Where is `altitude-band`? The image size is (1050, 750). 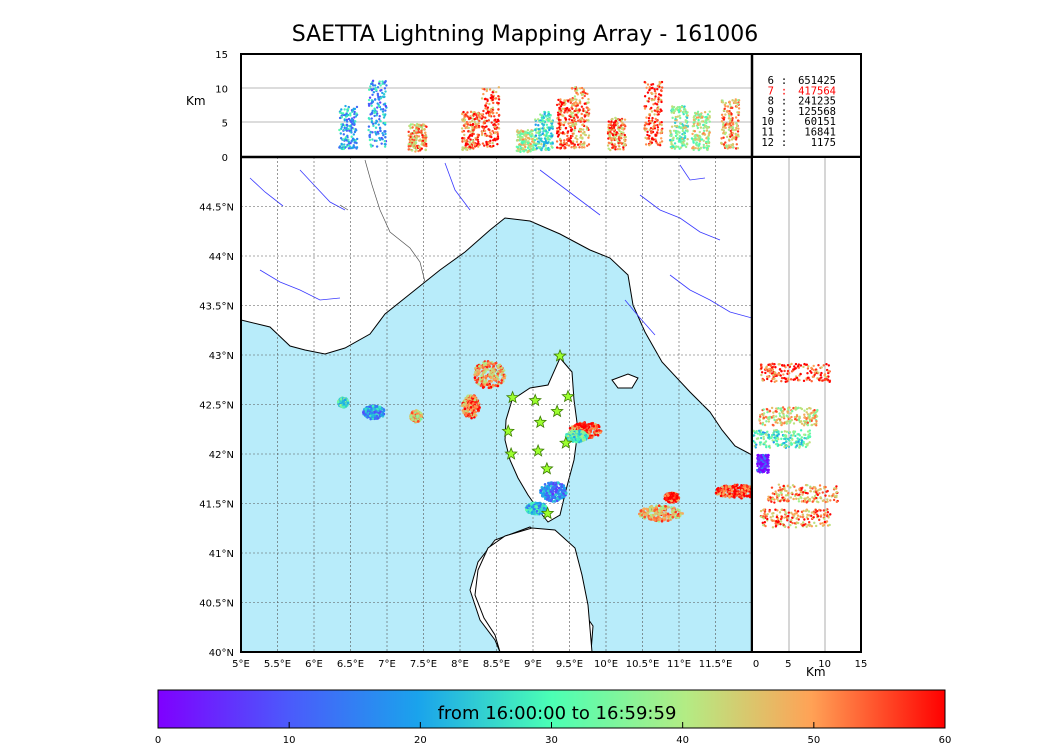 altitude-band is located at coordinates (795, 373).